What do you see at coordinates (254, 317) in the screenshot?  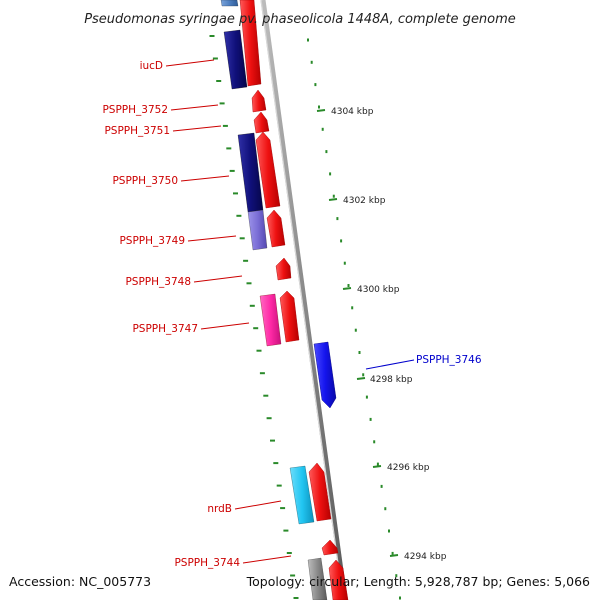 I see `inner-ring` at bounding box center [254, 317].